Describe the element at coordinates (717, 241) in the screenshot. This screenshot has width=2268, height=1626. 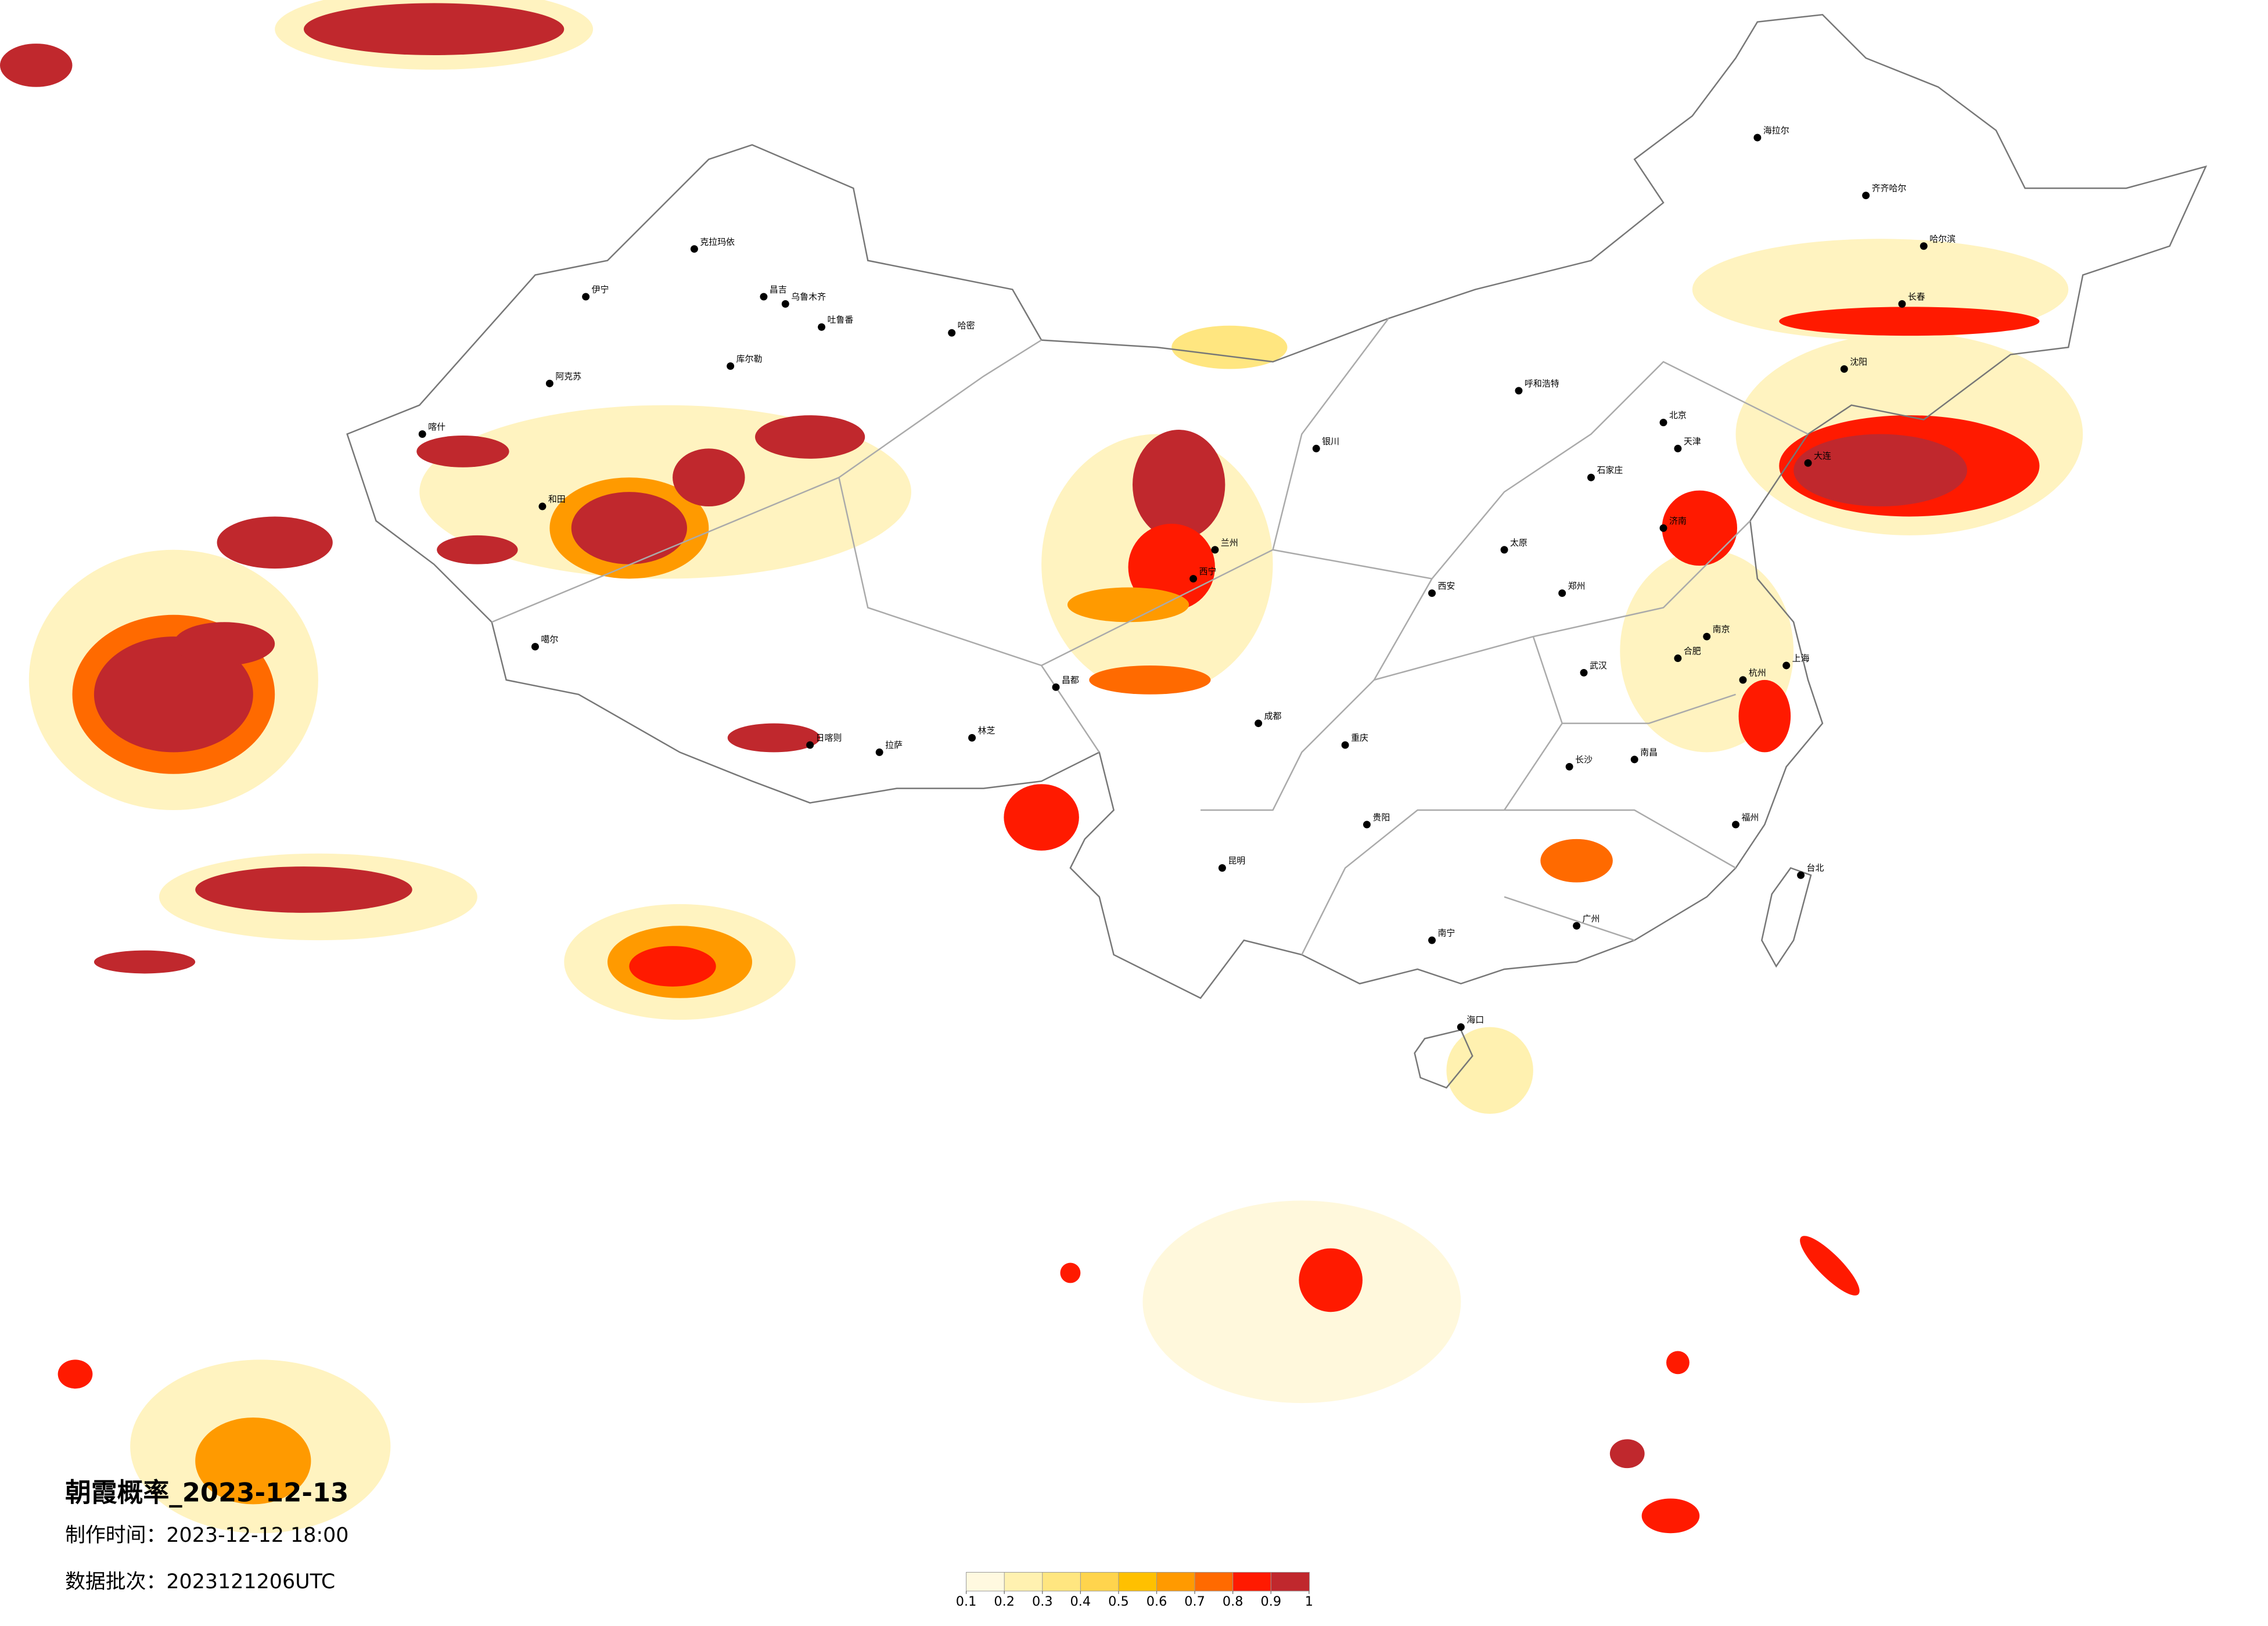
I see `city-label: 克拉玛依` at that location.